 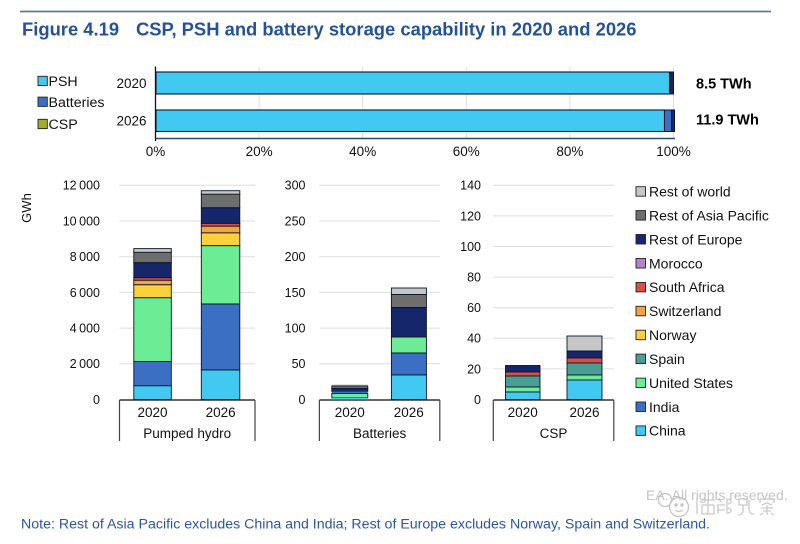 What do you see at coordinates (362, 151) in the screenshot?
I see `svg-text: 40%` at bounding box center [362, 151].